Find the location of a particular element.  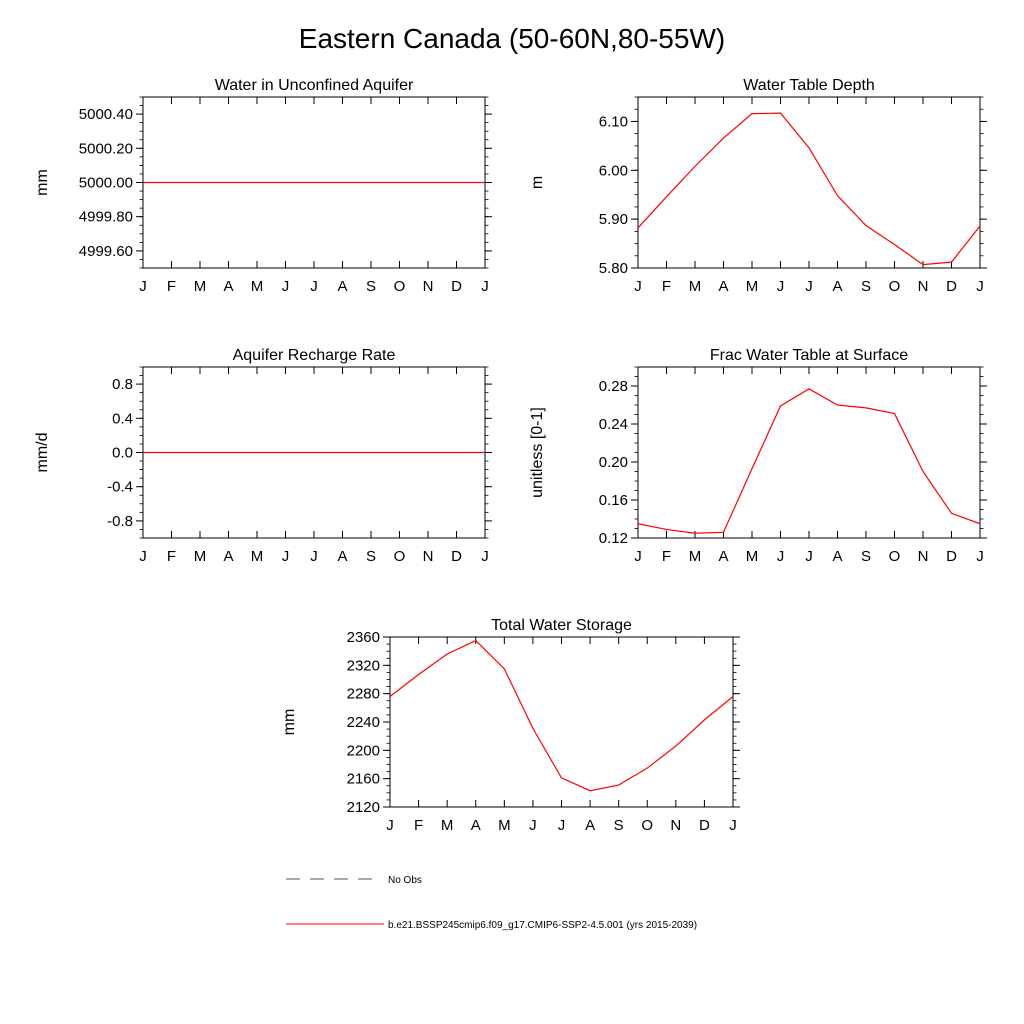

water-table-depth-ylabel: m is located at coordinates (537, 182).